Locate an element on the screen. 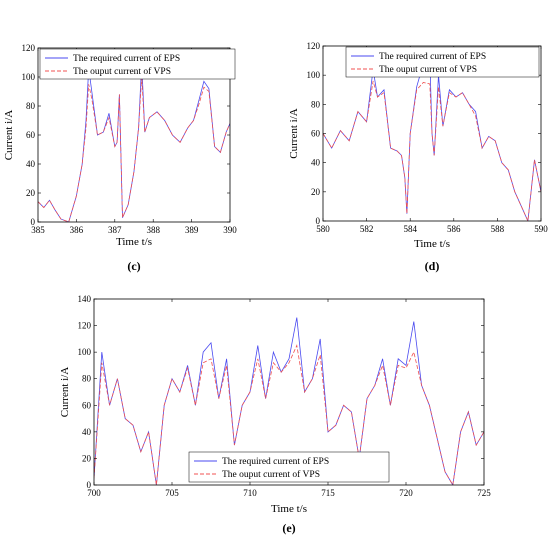 The image size is (550, 541). x-tick-label: 725 is located at coordinates (484, 493).